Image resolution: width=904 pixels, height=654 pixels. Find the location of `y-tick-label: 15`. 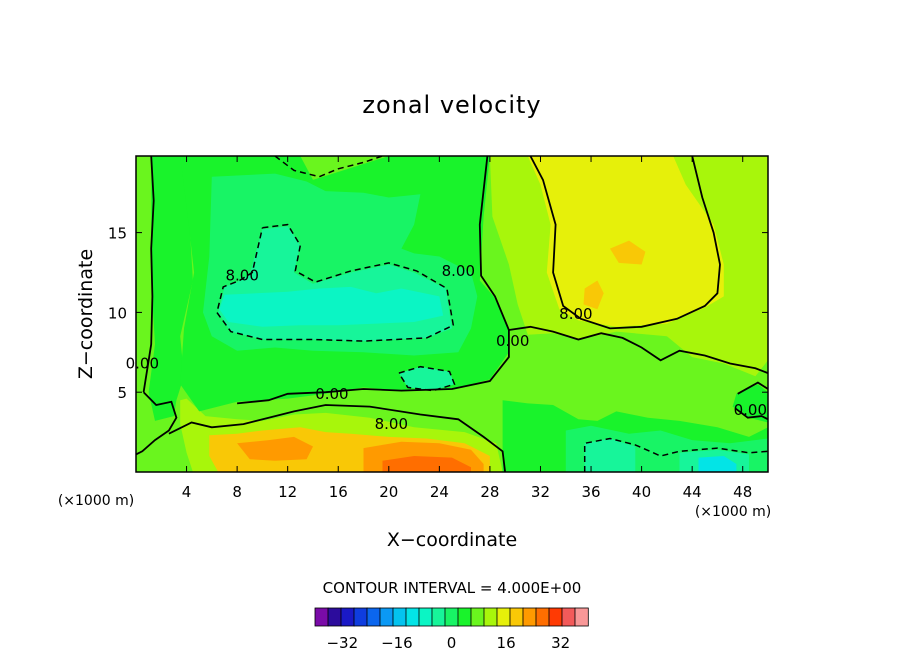

y-tick-label: 15 is located at coordinates (117, 234).